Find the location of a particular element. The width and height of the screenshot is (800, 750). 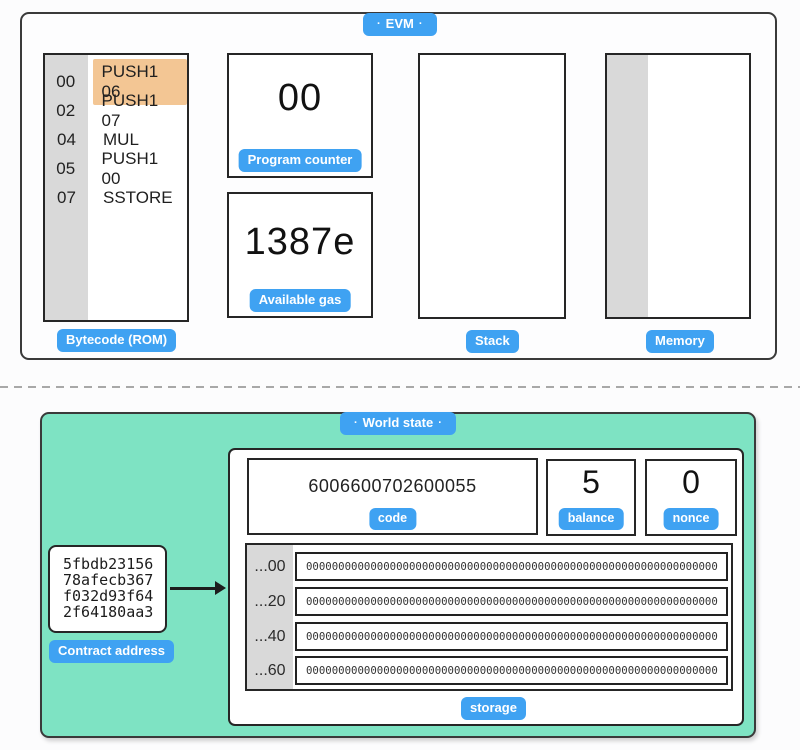

contract-address-line: f032d93f64 is located at coordinates (108, 596).